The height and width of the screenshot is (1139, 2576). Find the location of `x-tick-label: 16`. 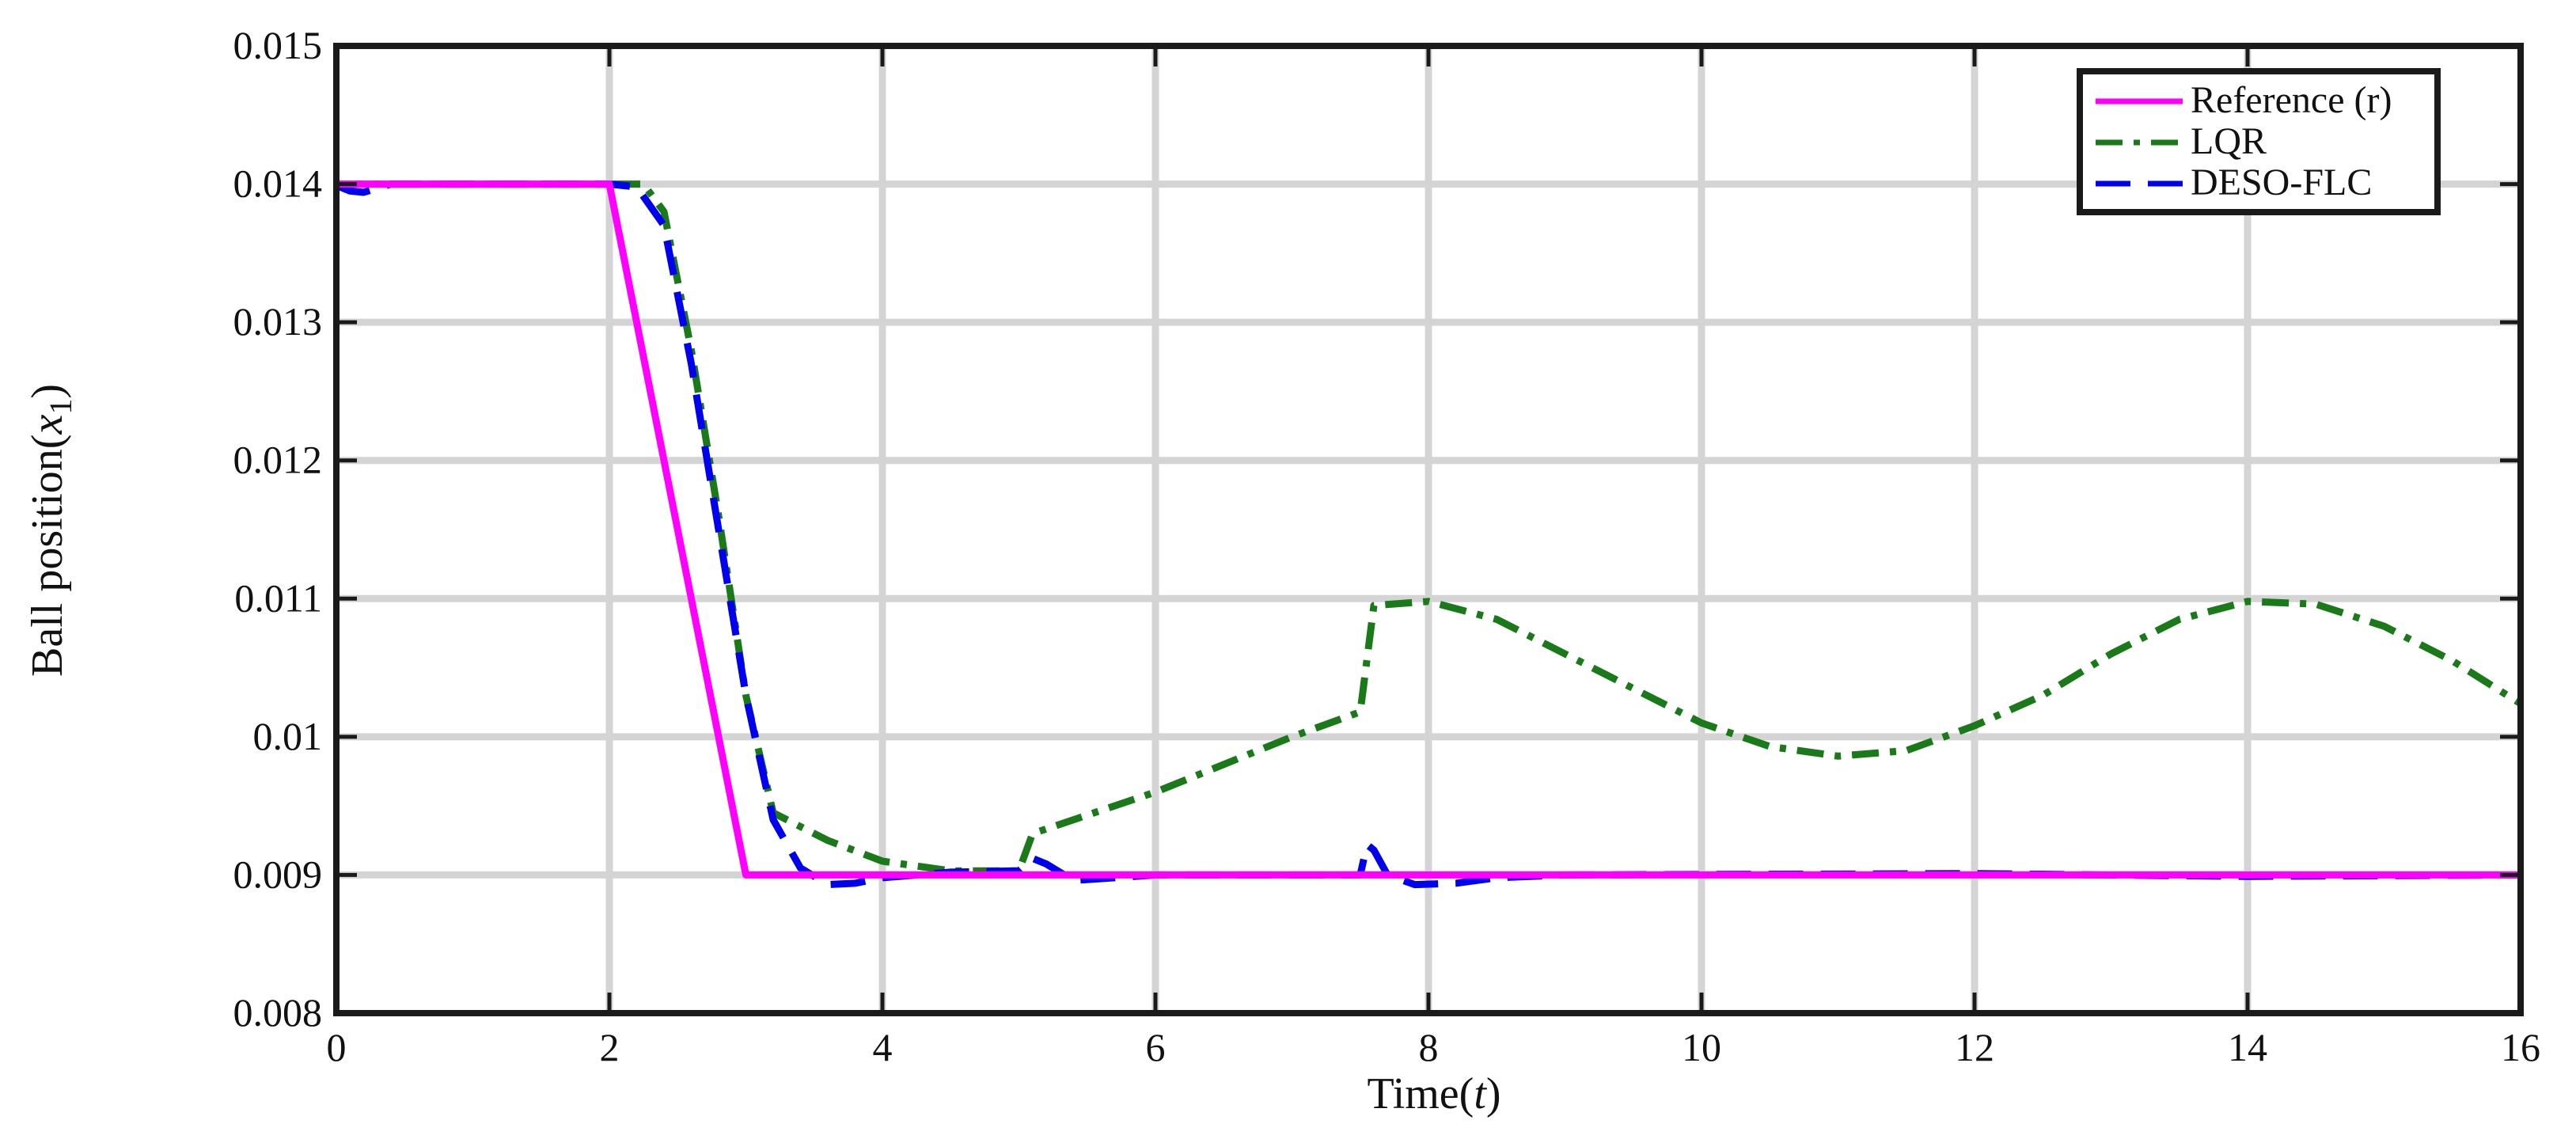

x-tick-label: 16 is located at coordinates (2520, 1047).